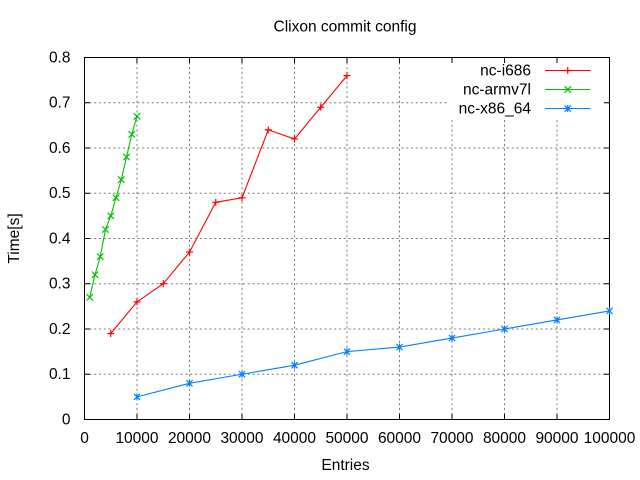 The width and height of the screenshot is (640, 480). What do you see at coordinates (345, 465) in the screenshot?
I see `svg-text: Entries` at bounding box center [345, 465].